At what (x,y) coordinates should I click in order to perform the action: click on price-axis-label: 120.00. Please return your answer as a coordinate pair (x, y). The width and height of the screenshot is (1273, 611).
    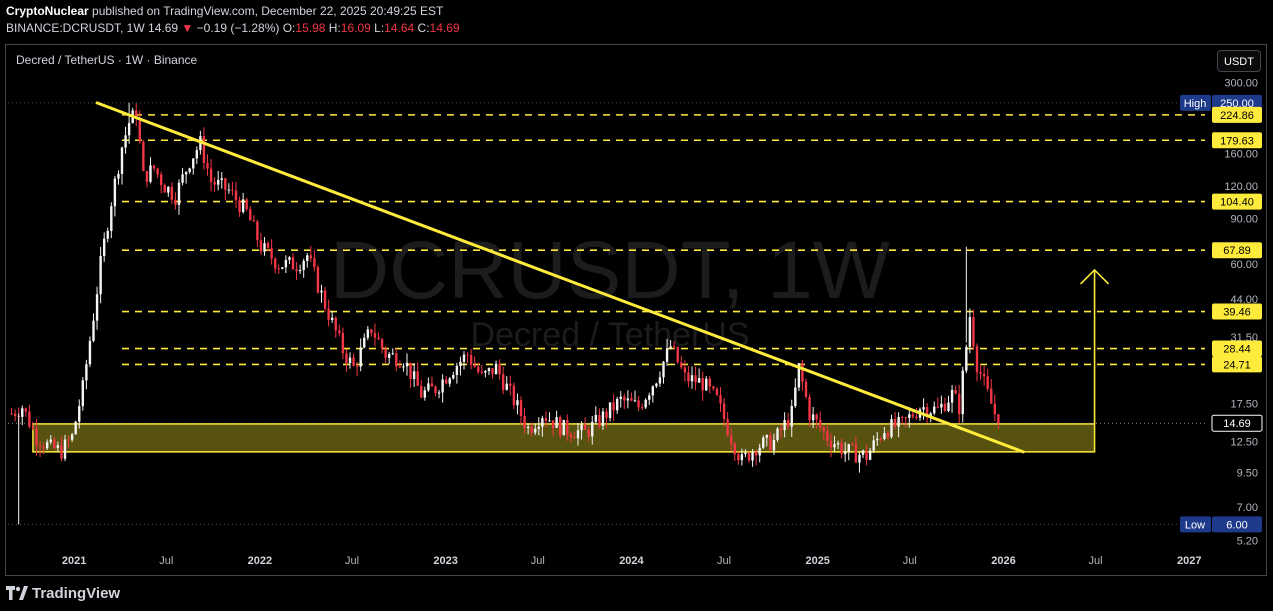
    Looking at the image, I should click on (1241, 187).